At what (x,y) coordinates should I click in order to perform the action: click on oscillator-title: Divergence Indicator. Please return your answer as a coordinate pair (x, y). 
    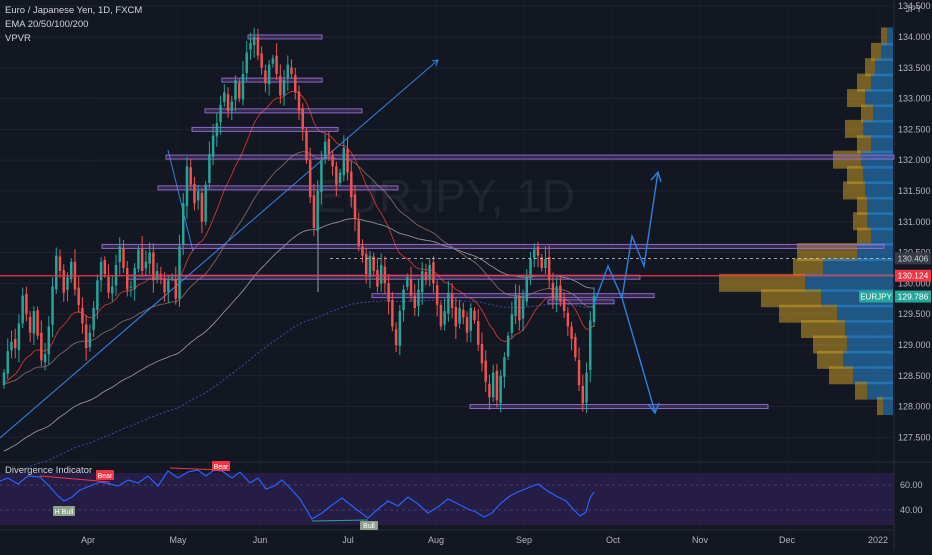
    Looking at the image, I should click on (48, 470).